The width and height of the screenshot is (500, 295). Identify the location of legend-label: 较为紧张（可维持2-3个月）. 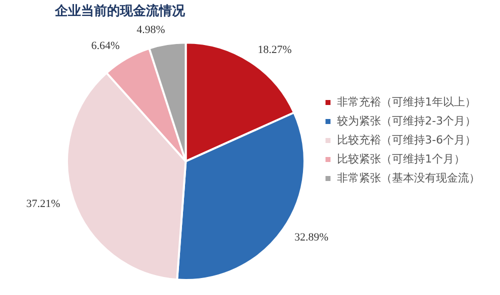
(406, 121).